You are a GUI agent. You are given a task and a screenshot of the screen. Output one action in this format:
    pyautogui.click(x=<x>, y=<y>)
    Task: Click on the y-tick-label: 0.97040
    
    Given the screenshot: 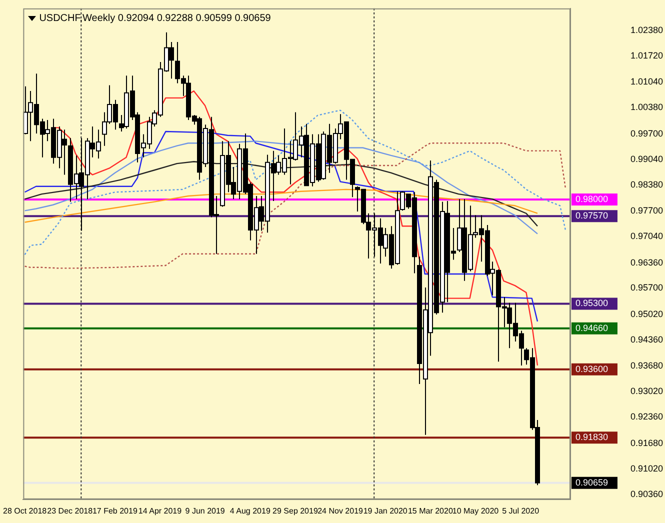 What is the action you would take?
    pyautogui.click(x=646, y=236)
    